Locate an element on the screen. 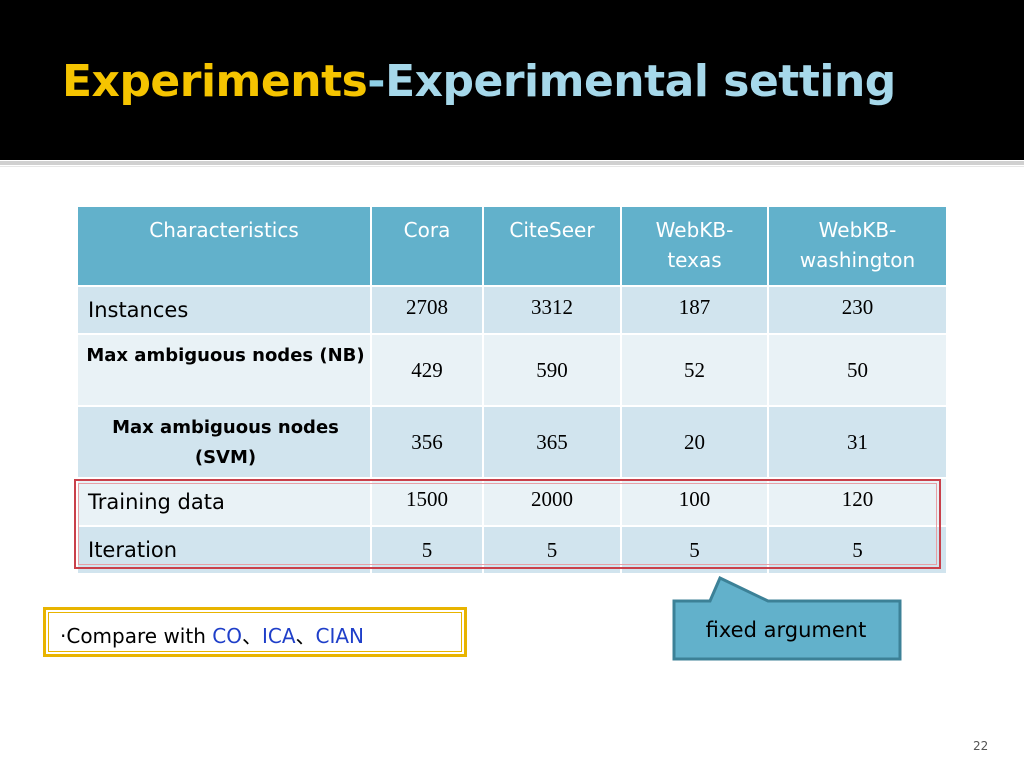 The width and height of the screenshot is (1024, 768). title-part1: Experiments is located at coordinates (215, 81).